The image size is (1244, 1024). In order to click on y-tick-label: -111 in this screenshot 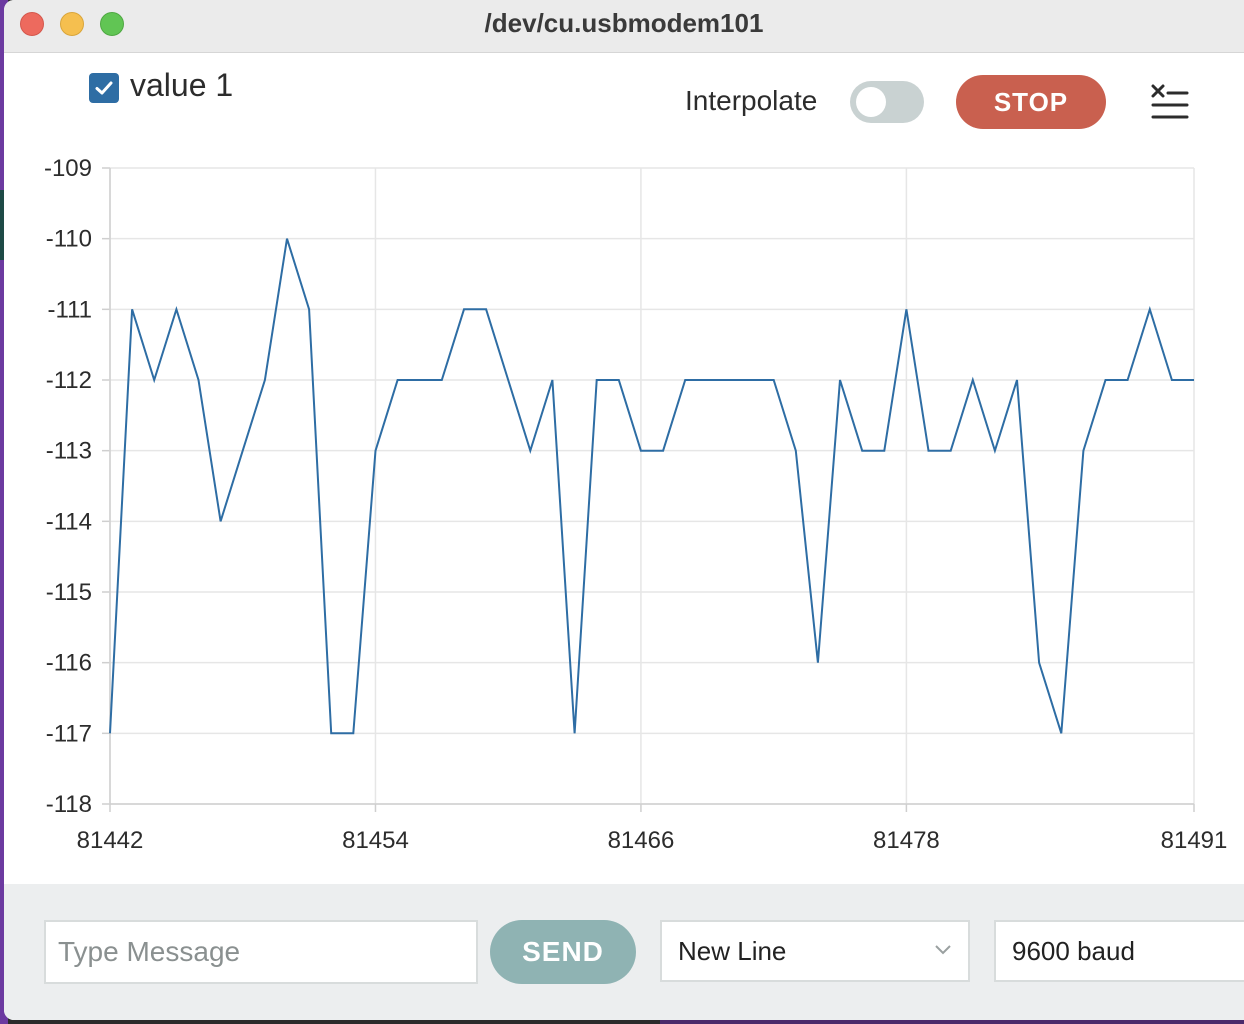, I will do `click(70, 309)`.